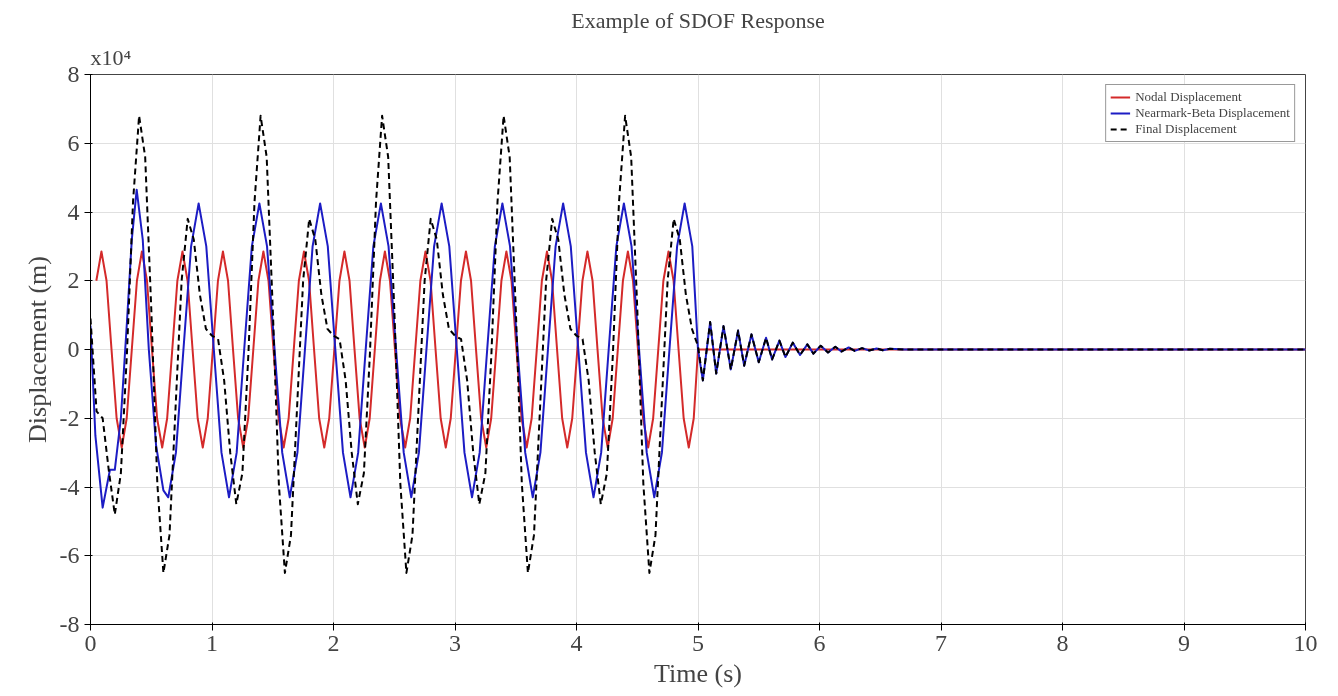 This screenshot has width=1338, height=696. Describe the element at coordinates (111, 57) in the screenshot. I see `text: x10⁴` at that location.